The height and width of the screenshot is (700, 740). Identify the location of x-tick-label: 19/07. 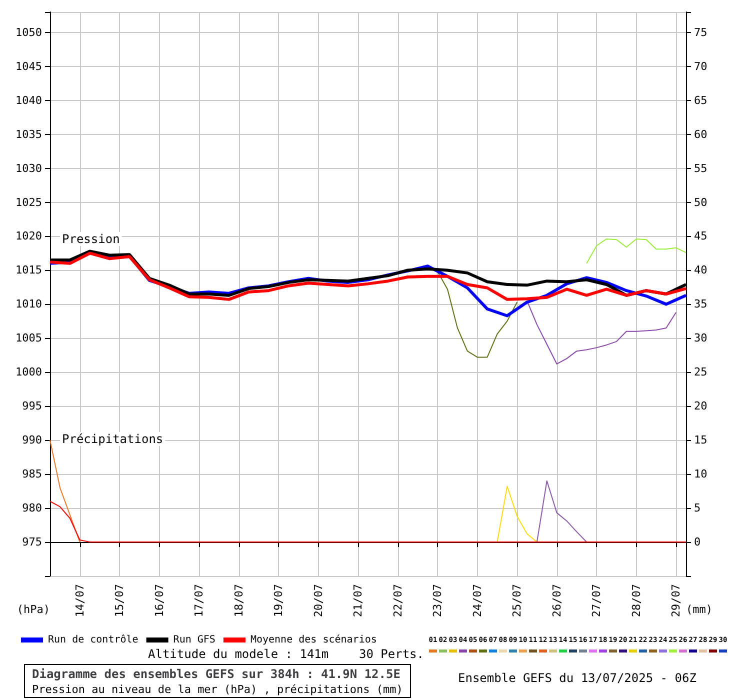
(279, 601).